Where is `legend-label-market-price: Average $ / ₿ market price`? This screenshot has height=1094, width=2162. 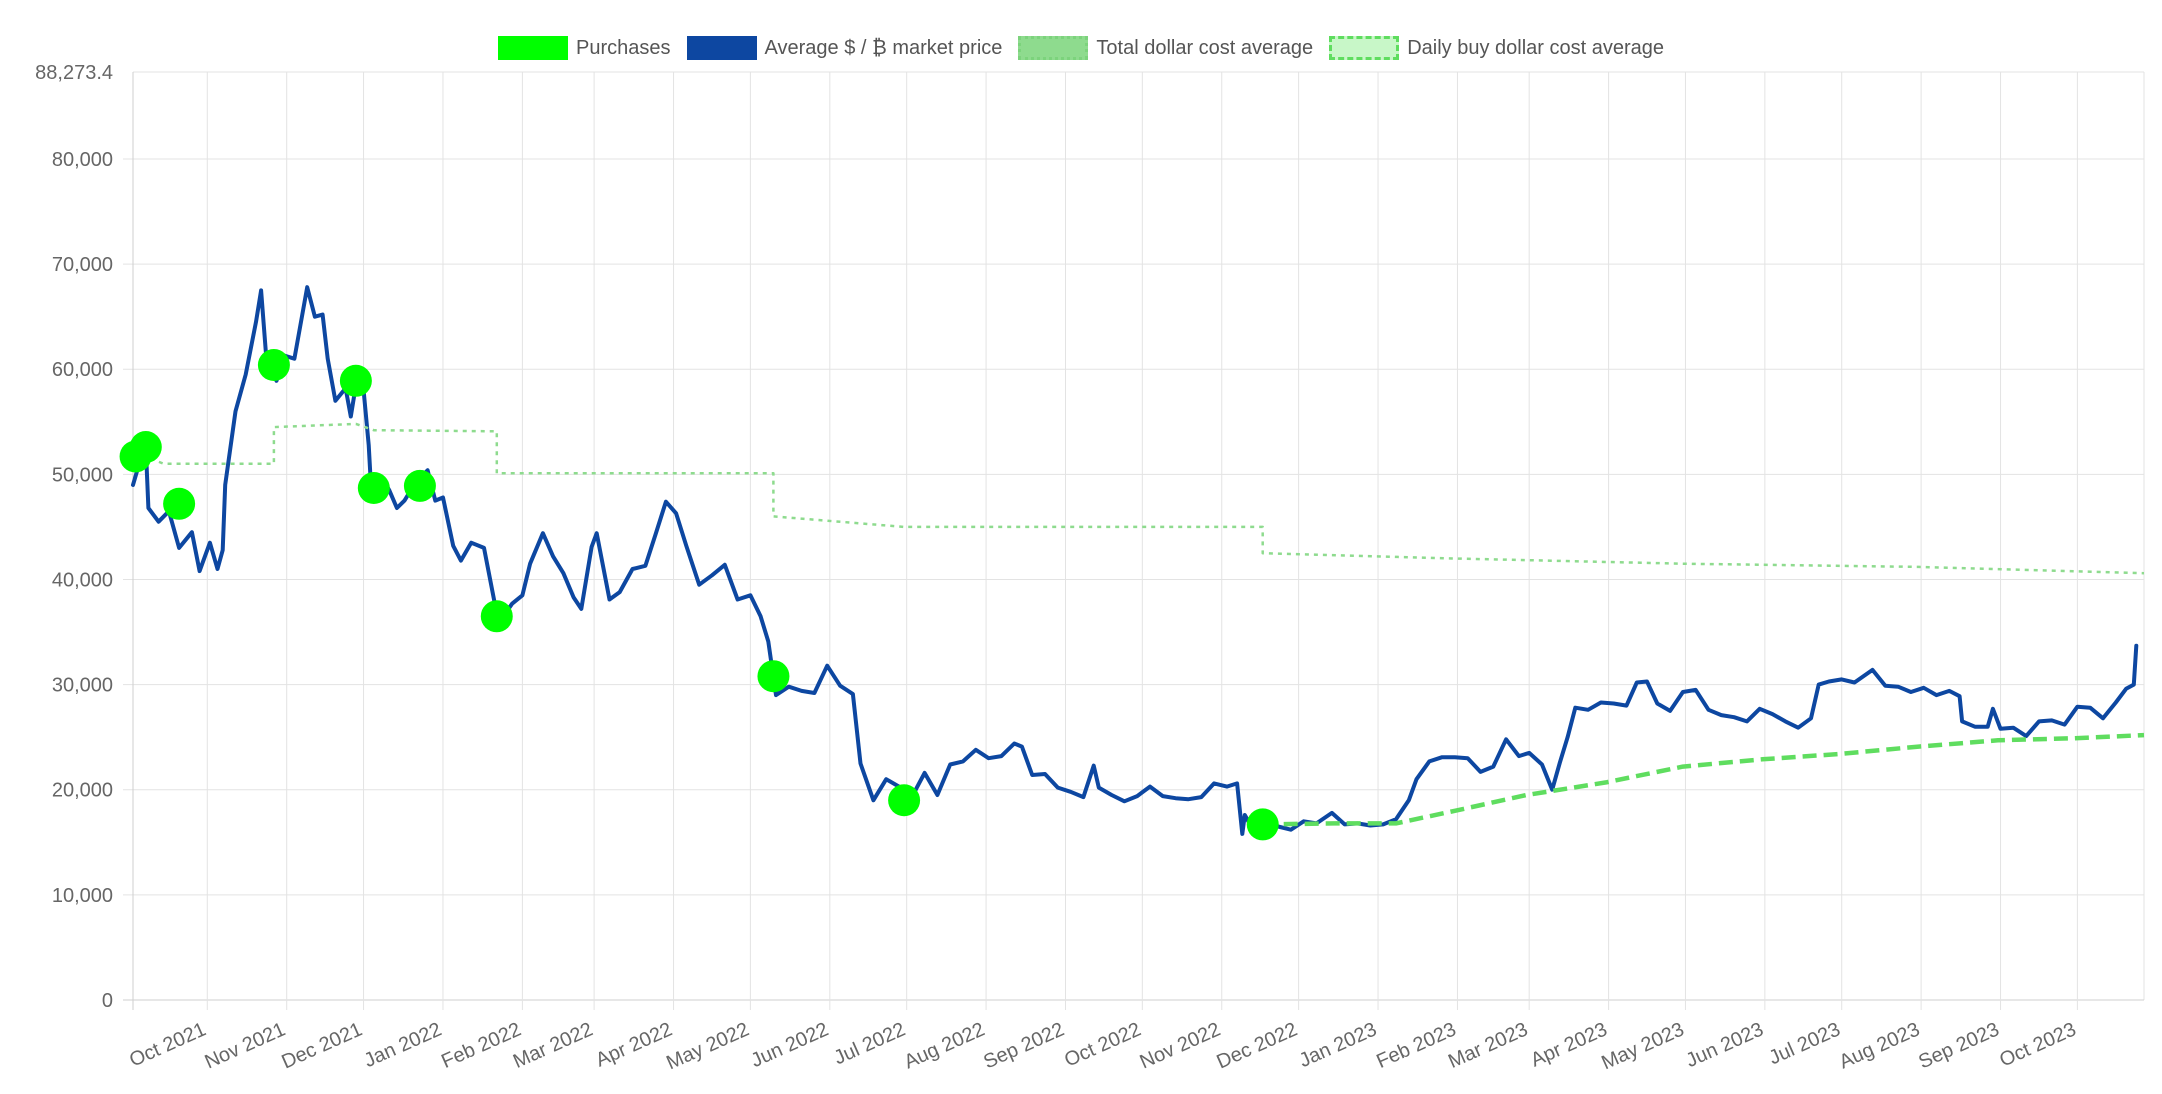
legend-label-market-price: Average $ / ₿ market price is located at coordinates (883, 47).